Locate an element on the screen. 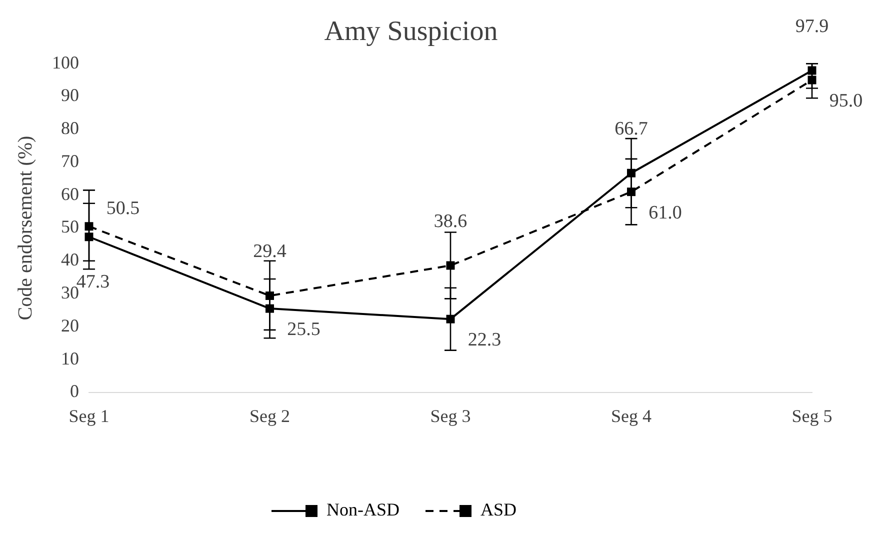 This screenshot has height=540, width=872. legend-label: Non-ASD is located at coordinates (363, 510).